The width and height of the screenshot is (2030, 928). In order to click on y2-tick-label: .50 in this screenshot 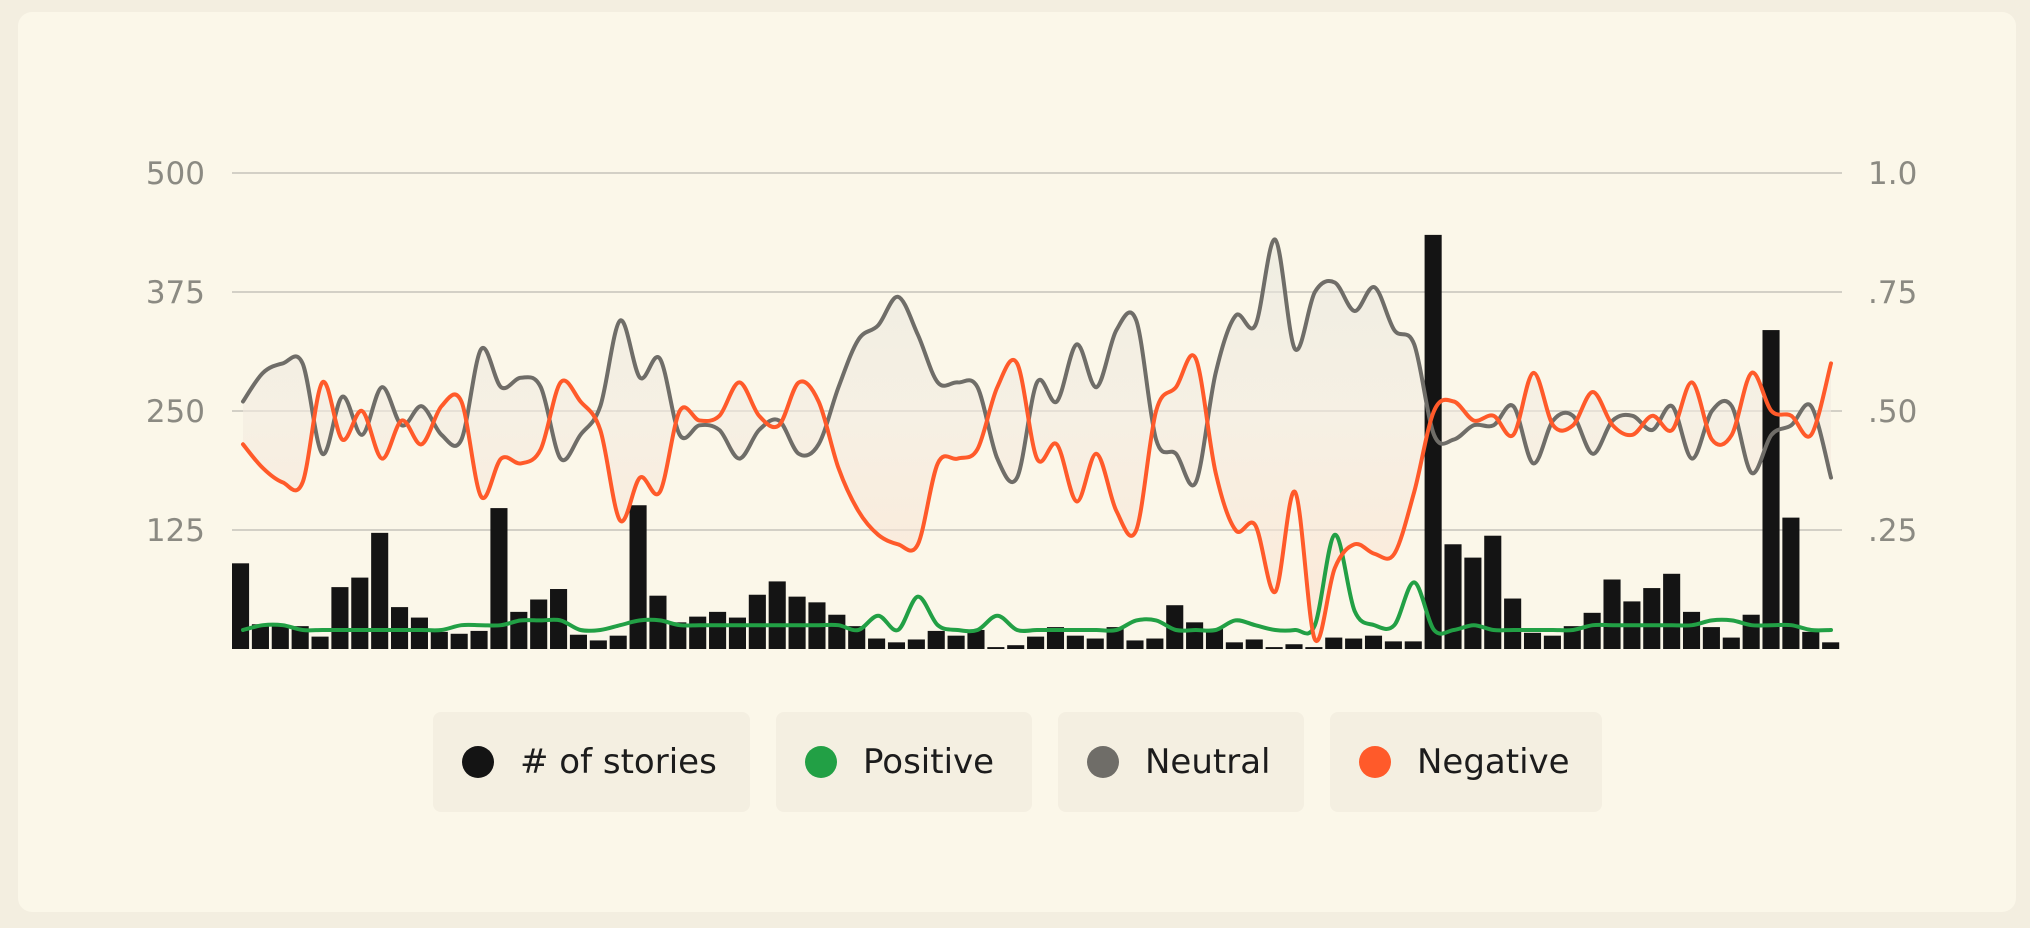, I will do `click(1892, 412)`.